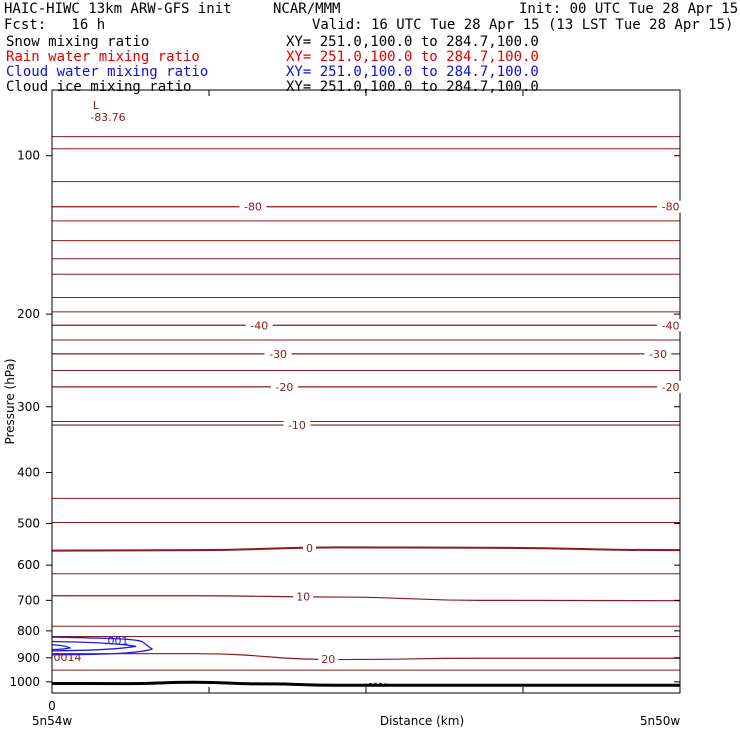 This screenshot has width=740, height=740. I want to click on x-axis-label: Distance (km), so click(422, 721).